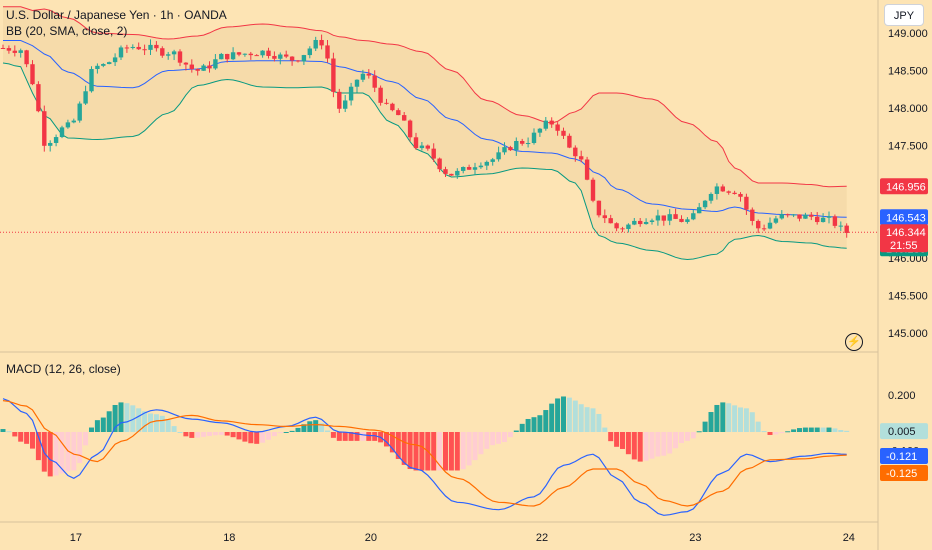 The image size is (932, 550). I want to click on countdown-text: 21:55, so click(904, 246).